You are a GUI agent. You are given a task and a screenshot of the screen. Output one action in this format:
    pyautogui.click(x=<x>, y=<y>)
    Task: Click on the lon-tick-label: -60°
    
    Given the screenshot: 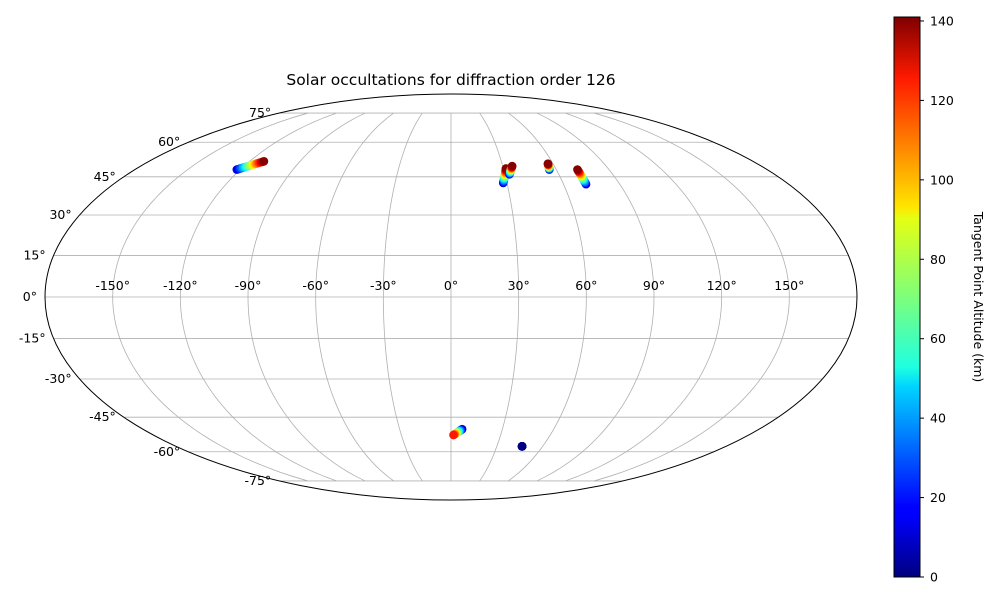 What is the action you would take?
    pyautogui.click(x=315, y=285)
    